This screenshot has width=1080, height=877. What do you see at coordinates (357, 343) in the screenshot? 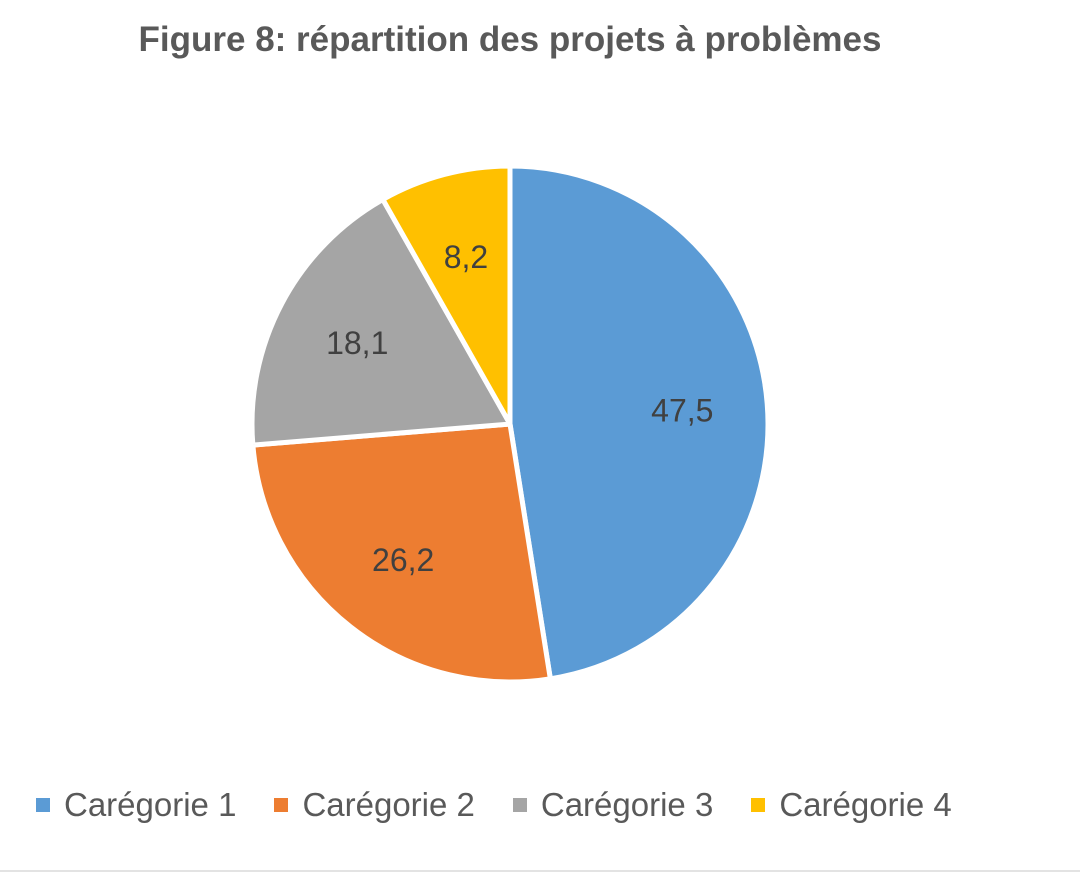
I see `data-label-3: 18,1` at bounding box center [357, 343].